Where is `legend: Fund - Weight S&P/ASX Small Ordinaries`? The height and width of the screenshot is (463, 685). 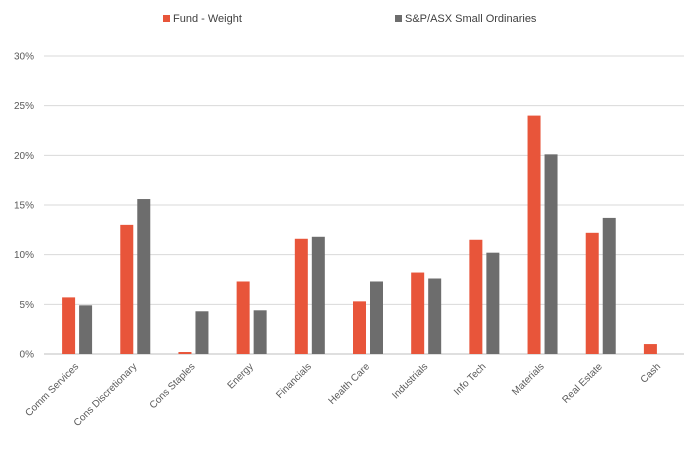
legend: Fund - Weight S&P/ASX Small Ordinaries is located at coordinates (350, 19).